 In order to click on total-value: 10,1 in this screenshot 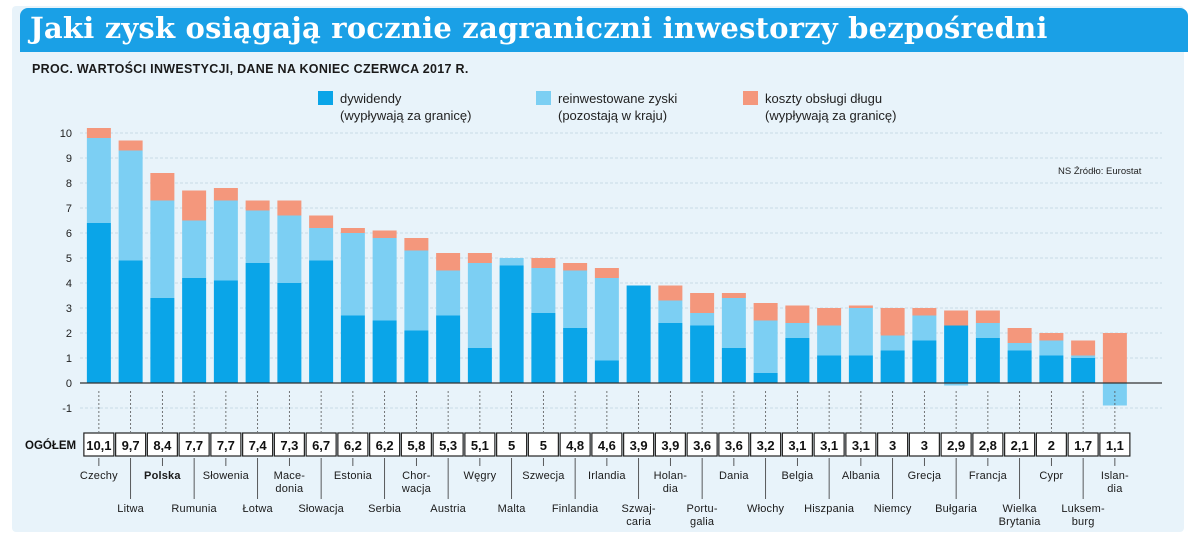, I will do `click(98, 445)`.